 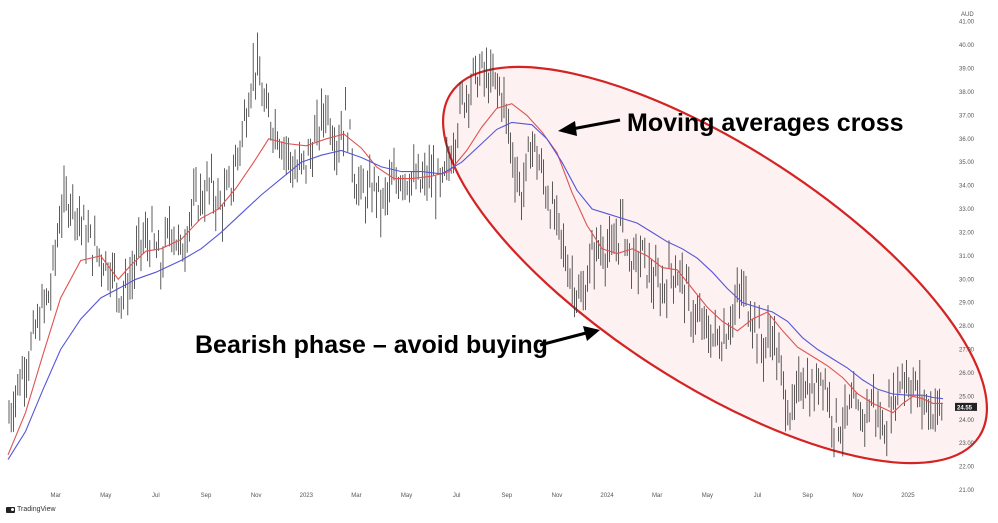 What do you see at coordinates (967, 140) in the screenshot?
I see `y-tick-label: 36.00` at bounding box center [967, 140].